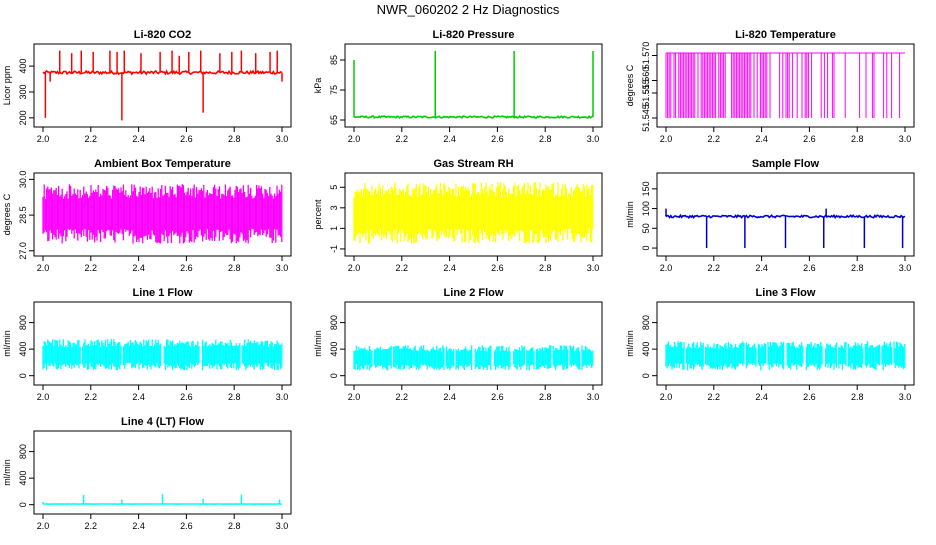 The width and height of the screenshot is (936, 545). Describe the element at coordinates (646, 56) in the screenshot. I see `y-tick-label: 51.570` at that location.